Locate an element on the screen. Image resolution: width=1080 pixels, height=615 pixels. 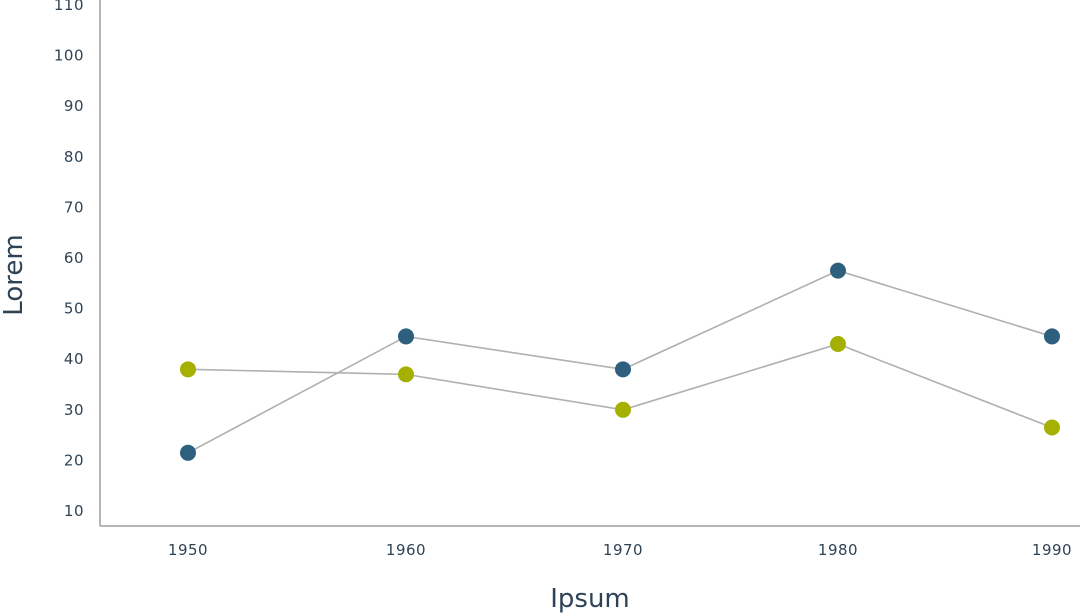
y-tick-label: 50 is located at coordinates (74, 309).